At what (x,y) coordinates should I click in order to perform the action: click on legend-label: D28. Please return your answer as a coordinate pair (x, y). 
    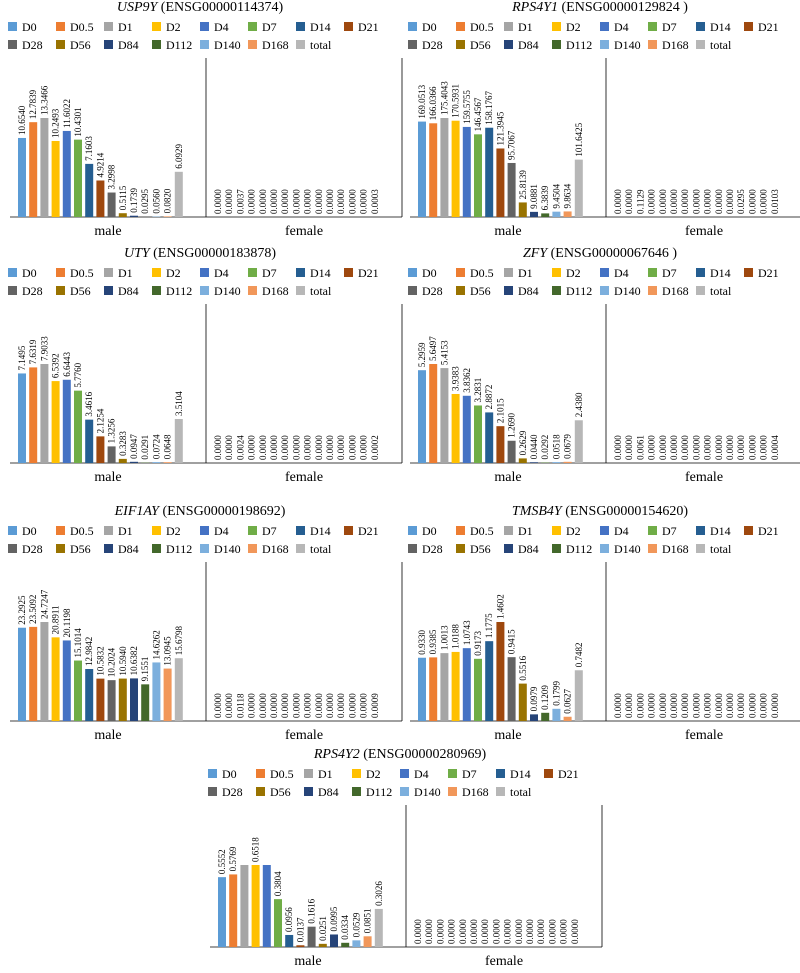
    Looking at the image, I should click on (32, 45).